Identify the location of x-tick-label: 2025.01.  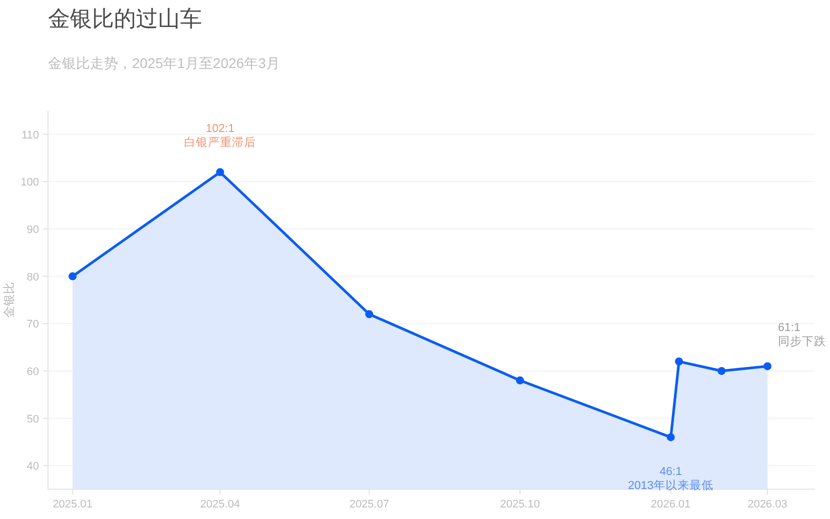
(72, 504).